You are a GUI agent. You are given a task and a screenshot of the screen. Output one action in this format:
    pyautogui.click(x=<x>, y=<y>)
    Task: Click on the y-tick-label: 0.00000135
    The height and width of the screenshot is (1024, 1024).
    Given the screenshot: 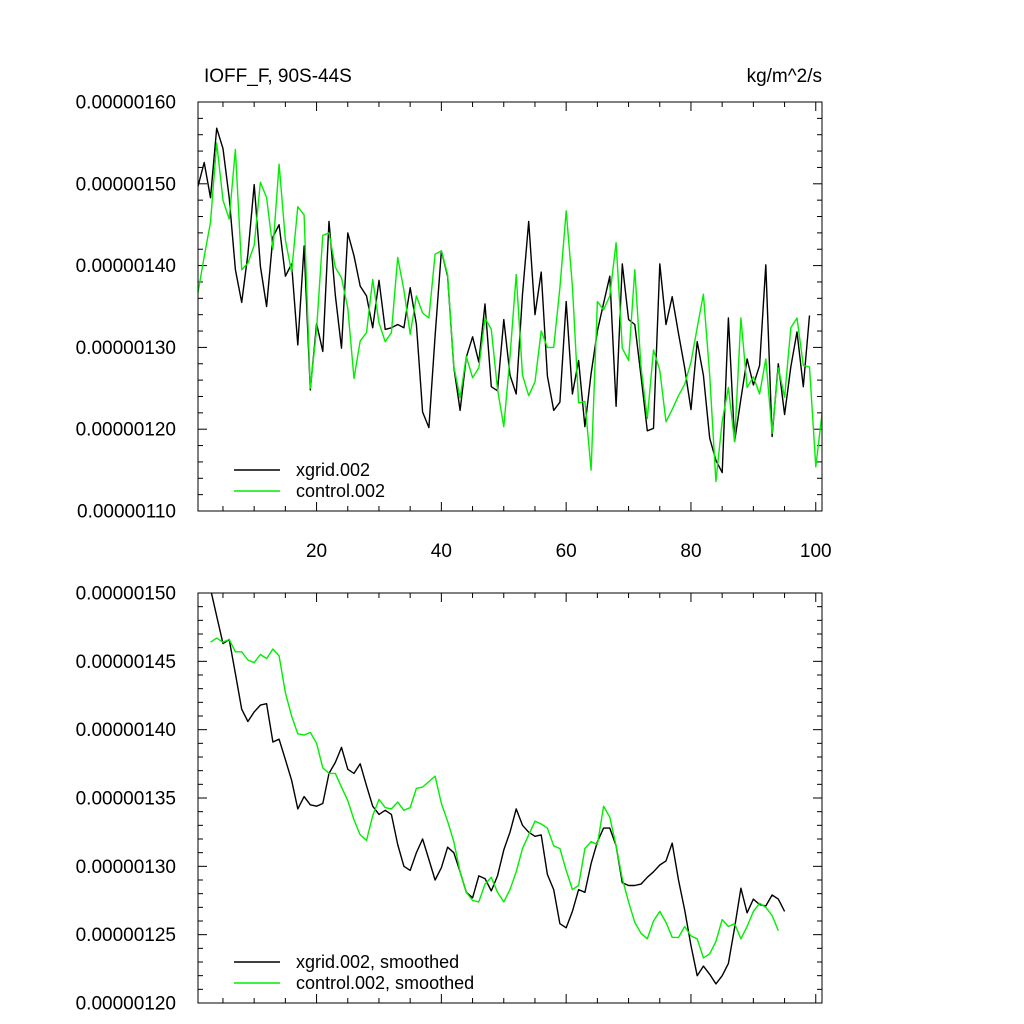 What is the action you would take?
    pyautogui.click(x=126, y=799)
    